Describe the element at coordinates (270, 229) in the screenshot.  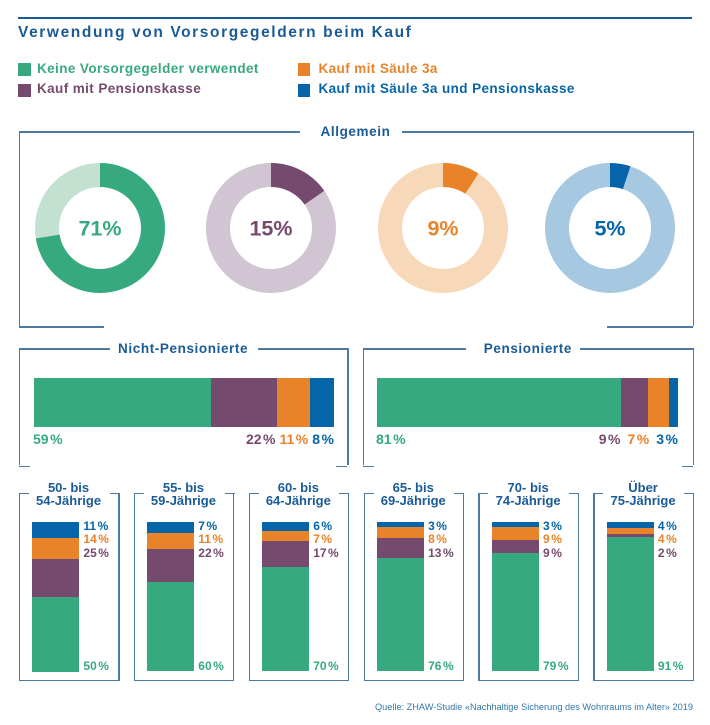
I see `svg-text: 15%` at that location.